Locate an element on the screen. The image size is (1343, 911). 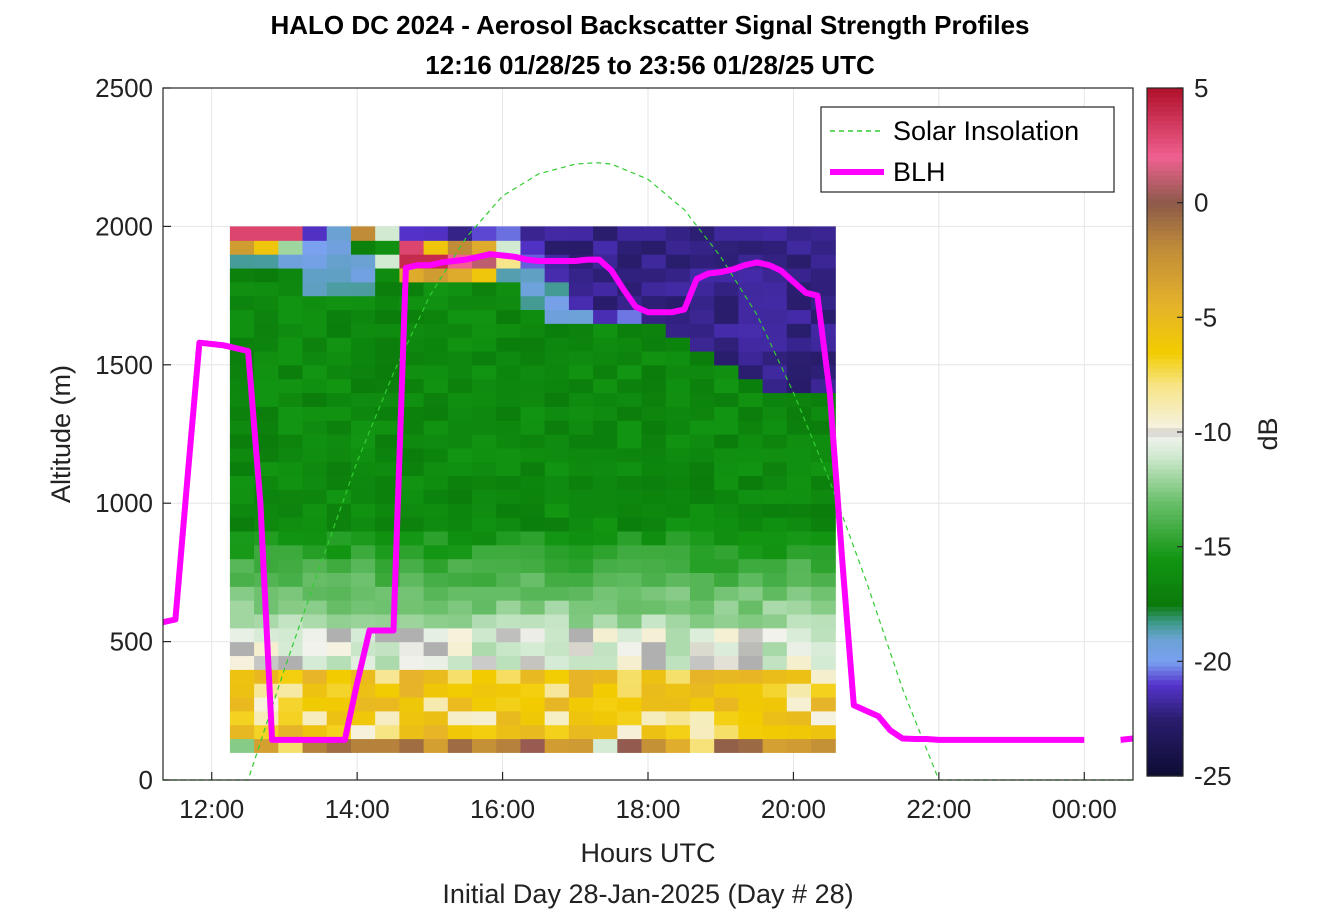
chart-subtitle: 12:16 01/28/25 to 23:56 01/28/25 UTC is located at coordinates (650, 65).